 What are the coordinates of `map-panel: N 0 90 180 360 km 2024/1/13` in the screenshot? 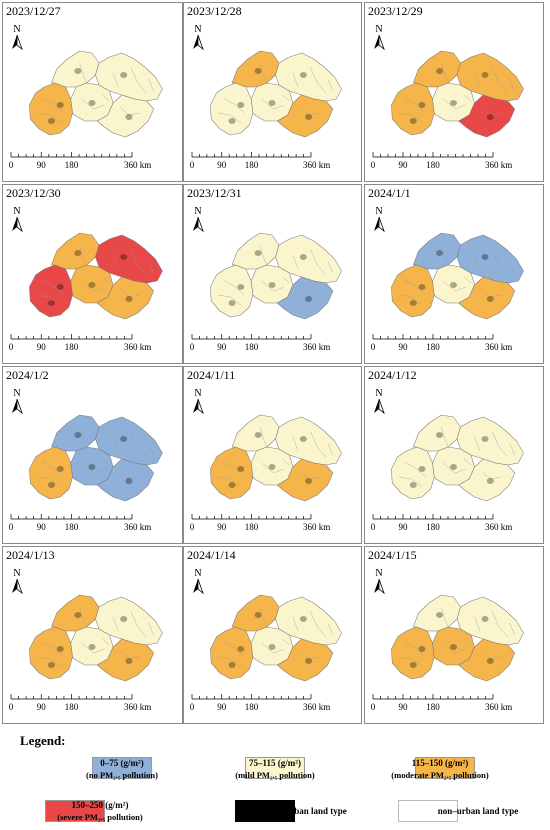 It's located at (92, 635).